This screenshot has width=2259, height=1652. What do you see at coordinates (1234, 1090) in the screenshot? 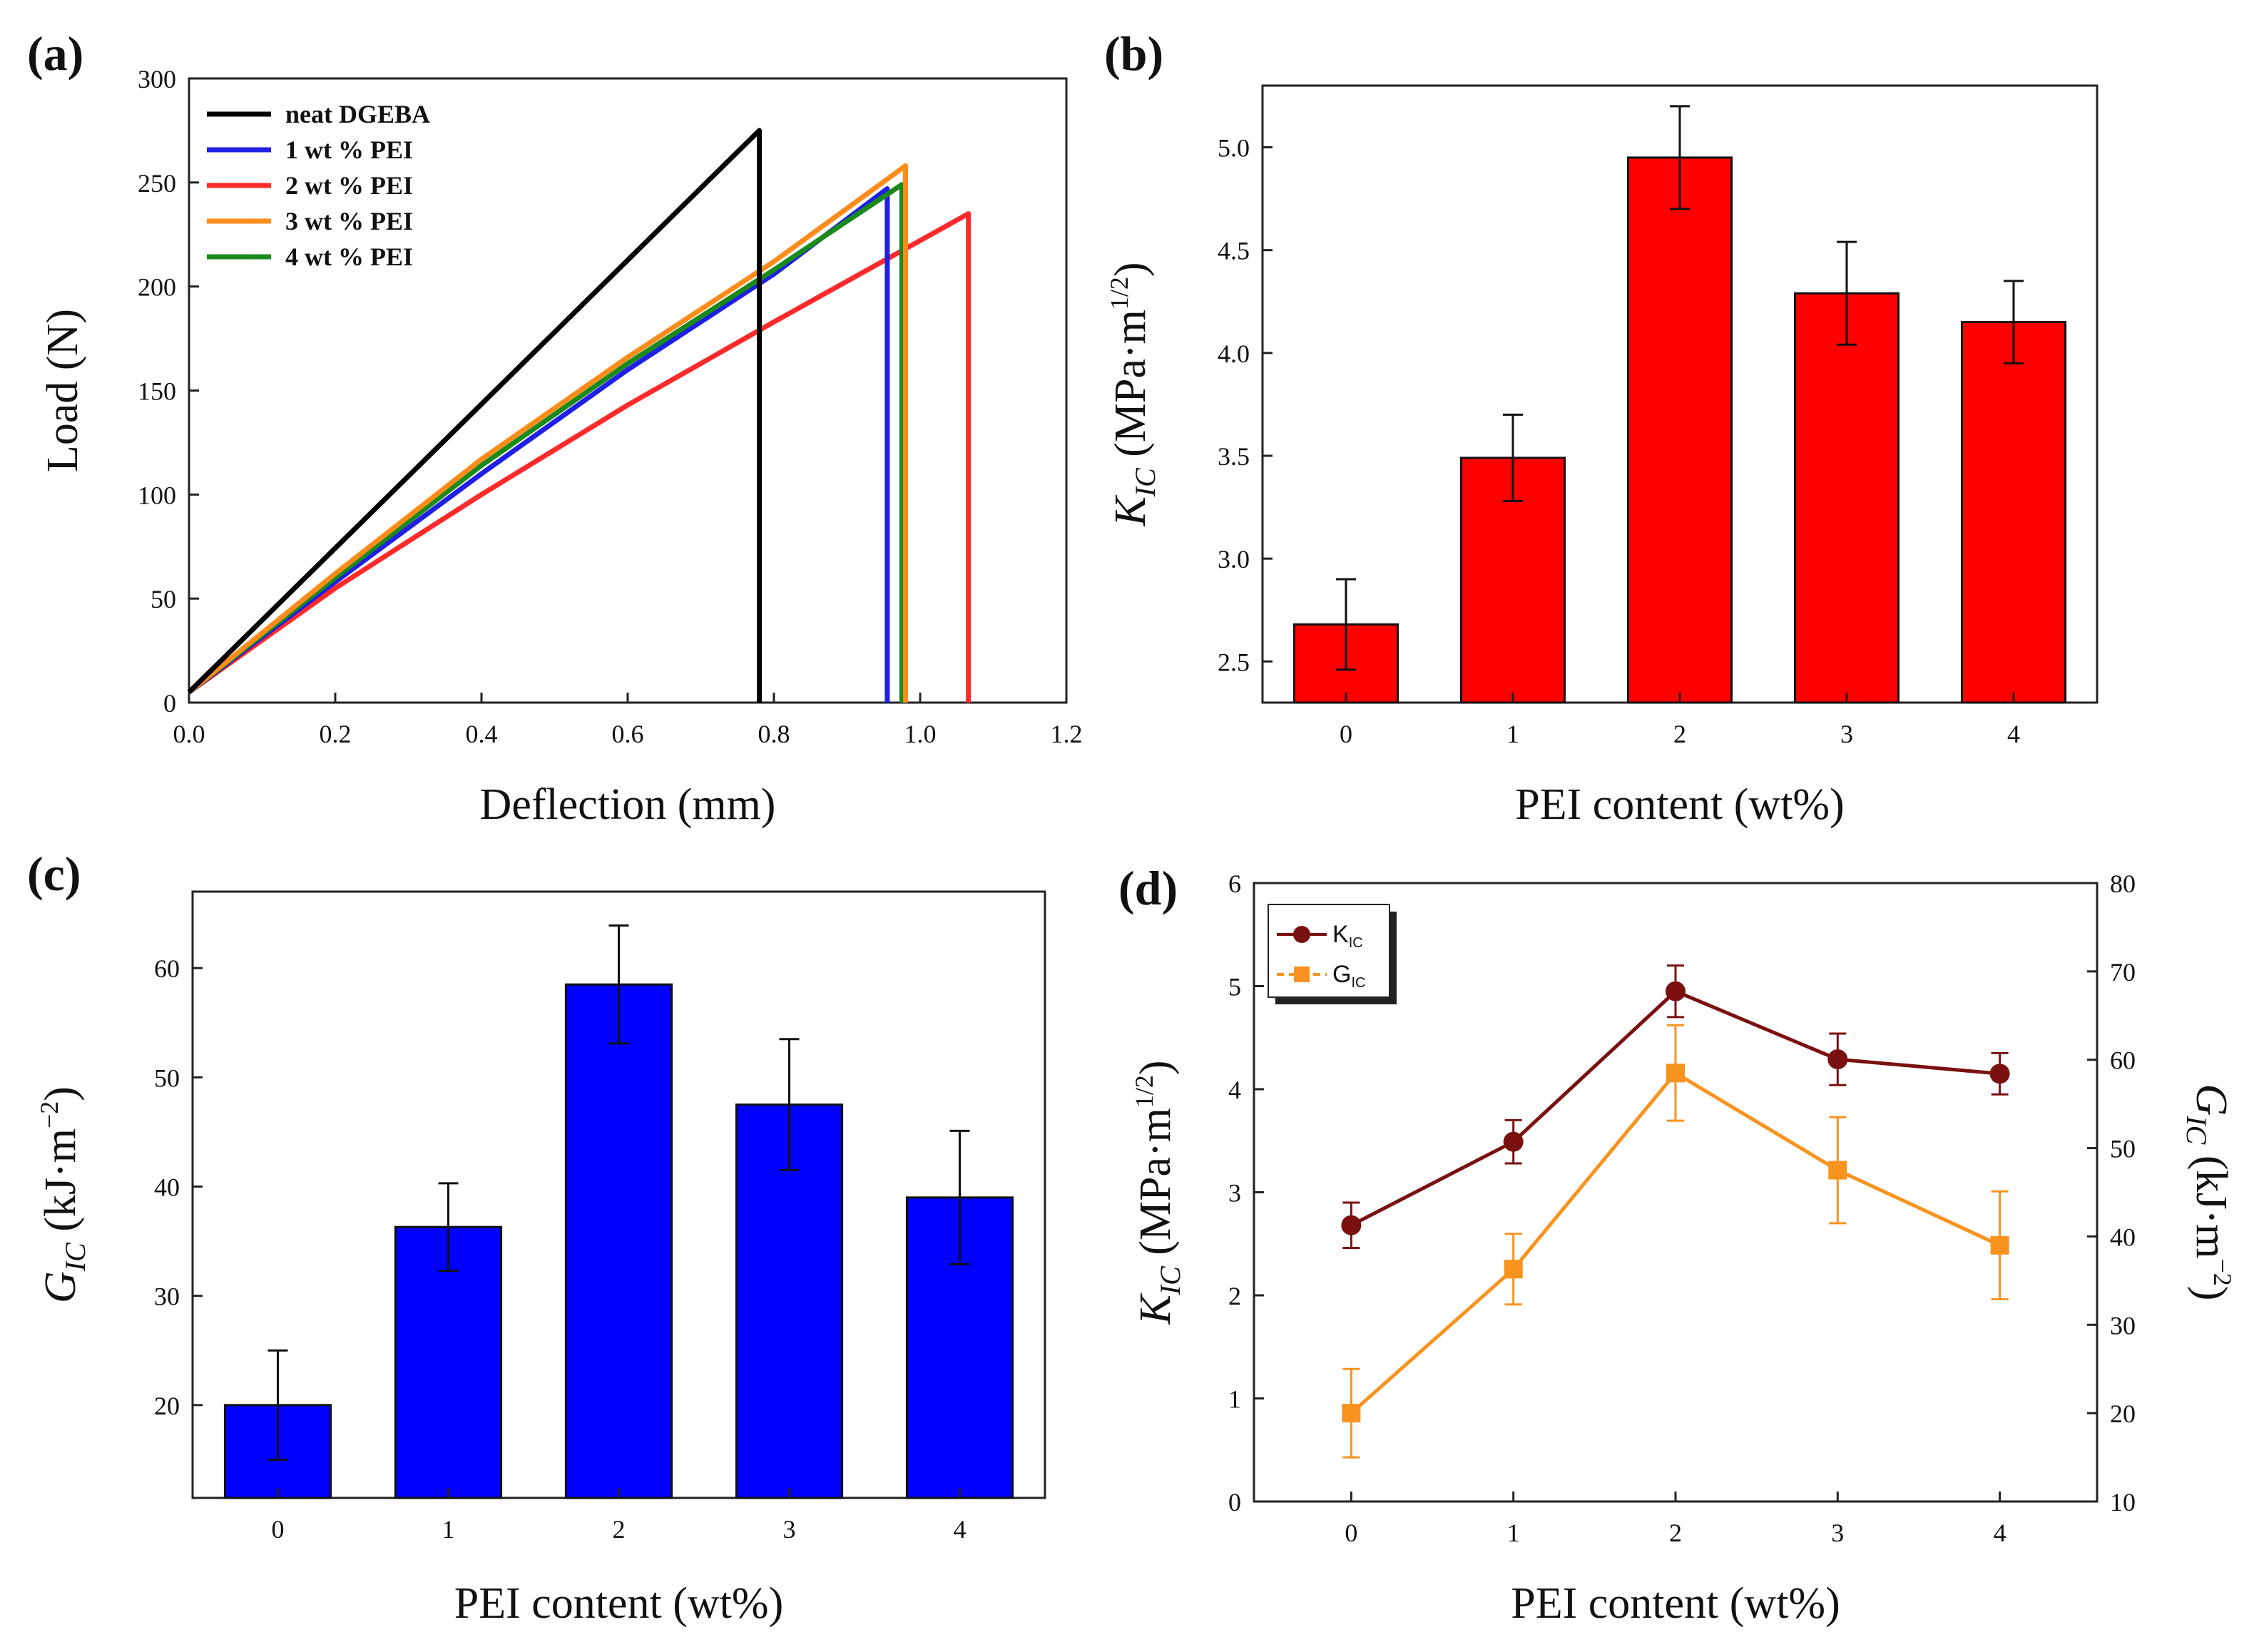
I see `y-left-tick-label: 4` at bounding box center [1234, 1090].